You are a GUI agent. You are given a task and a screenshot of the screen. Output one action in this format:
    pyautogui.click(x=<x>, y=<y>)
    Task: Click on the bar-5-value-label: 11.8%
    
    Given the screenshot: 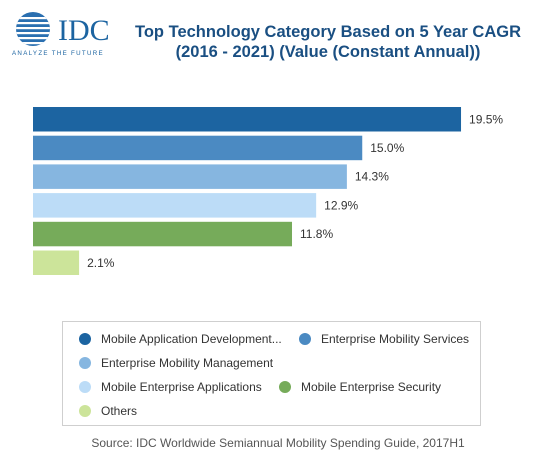 What is the action you would take?
    pyautogui.click(x=316, y=234)
    